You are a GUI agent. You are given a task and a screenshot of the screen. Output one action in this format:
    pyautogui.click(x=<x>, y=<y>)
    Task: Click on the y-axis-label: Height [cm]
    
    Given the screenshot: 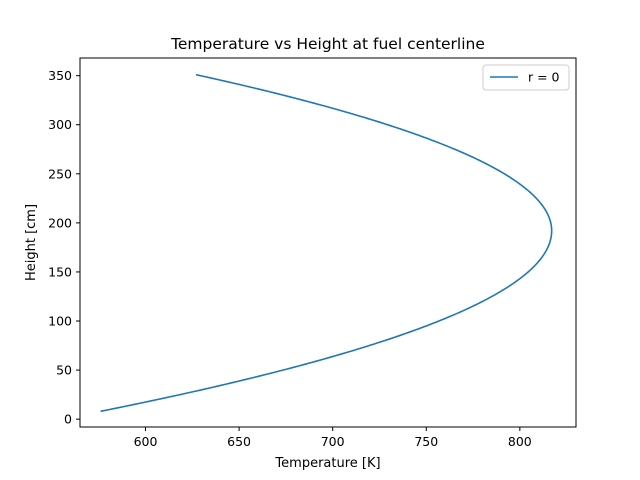 What is the action you would take?
    pyautogui.click(x=31, y=242)
    